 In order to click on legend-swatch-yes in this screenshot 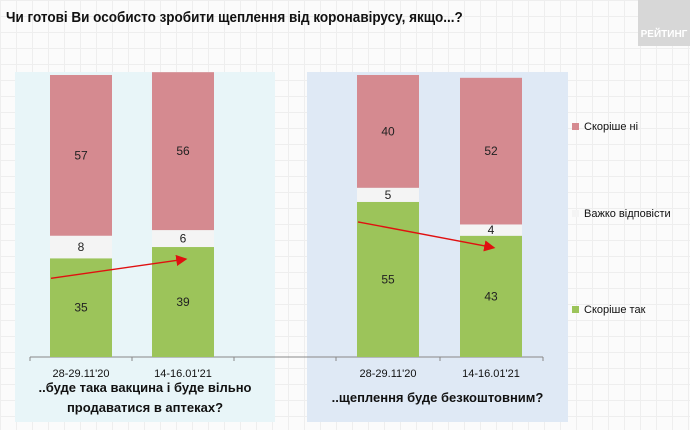, I will do `click(575, 309)`.